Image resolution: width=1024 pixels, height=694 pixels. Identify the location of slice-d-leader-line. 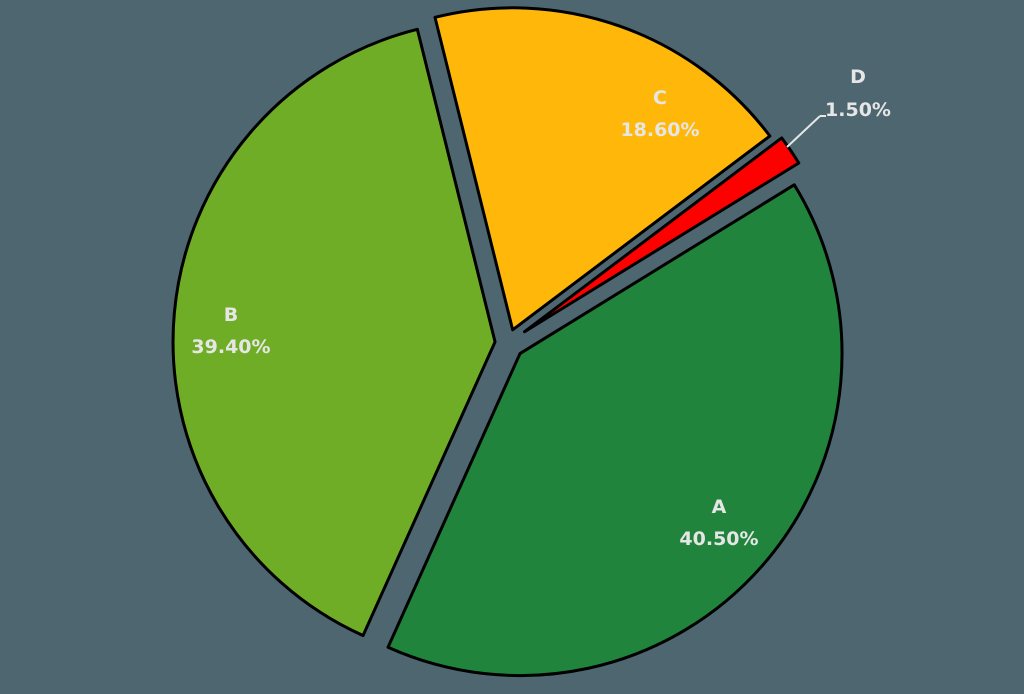
(803, 131).